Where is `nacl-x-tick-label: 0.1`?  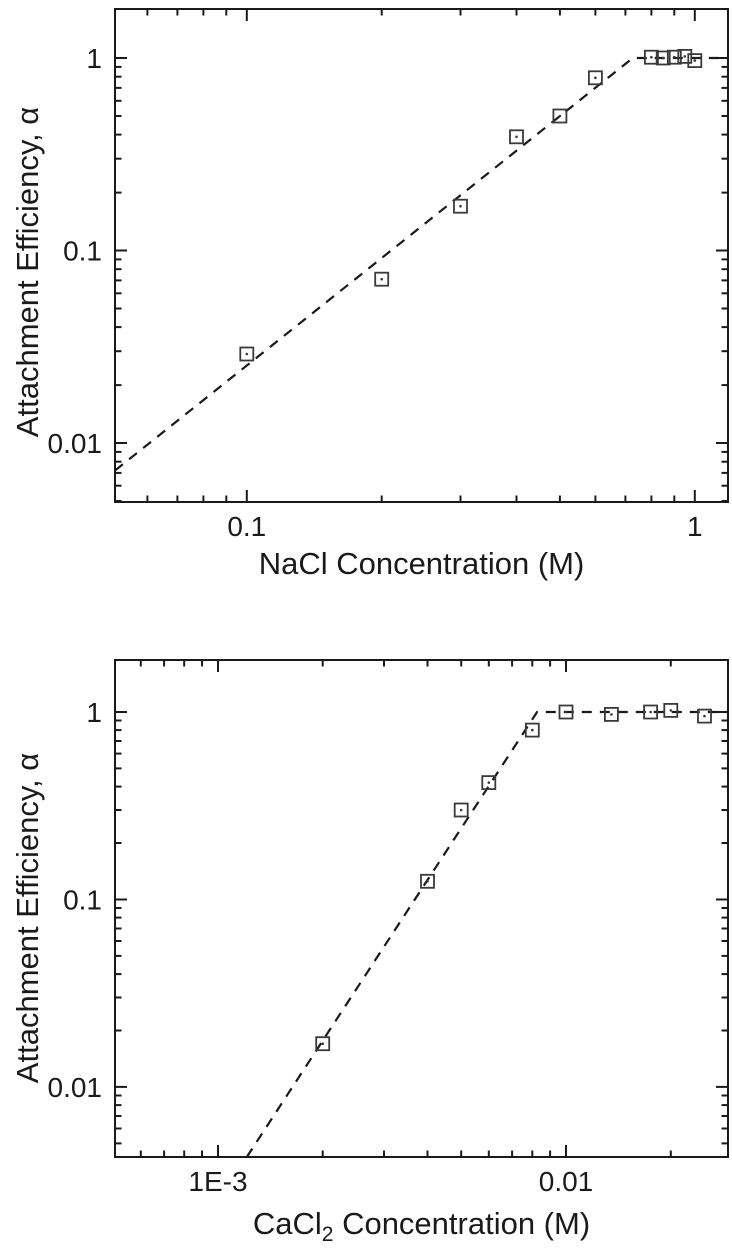 nacl-x-tick-label: 0.1 is located at coordinates (246, 526).